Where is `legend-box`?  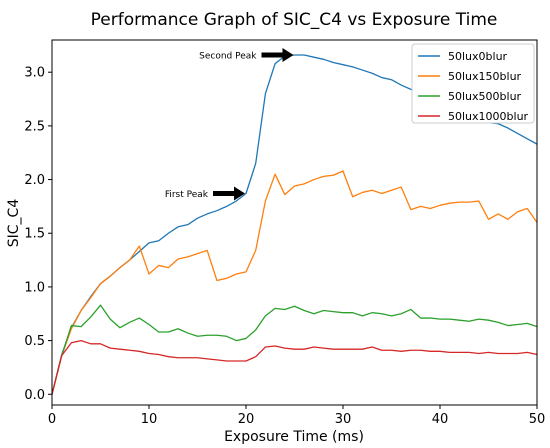 legend-box is located at coordinates (473, 83).